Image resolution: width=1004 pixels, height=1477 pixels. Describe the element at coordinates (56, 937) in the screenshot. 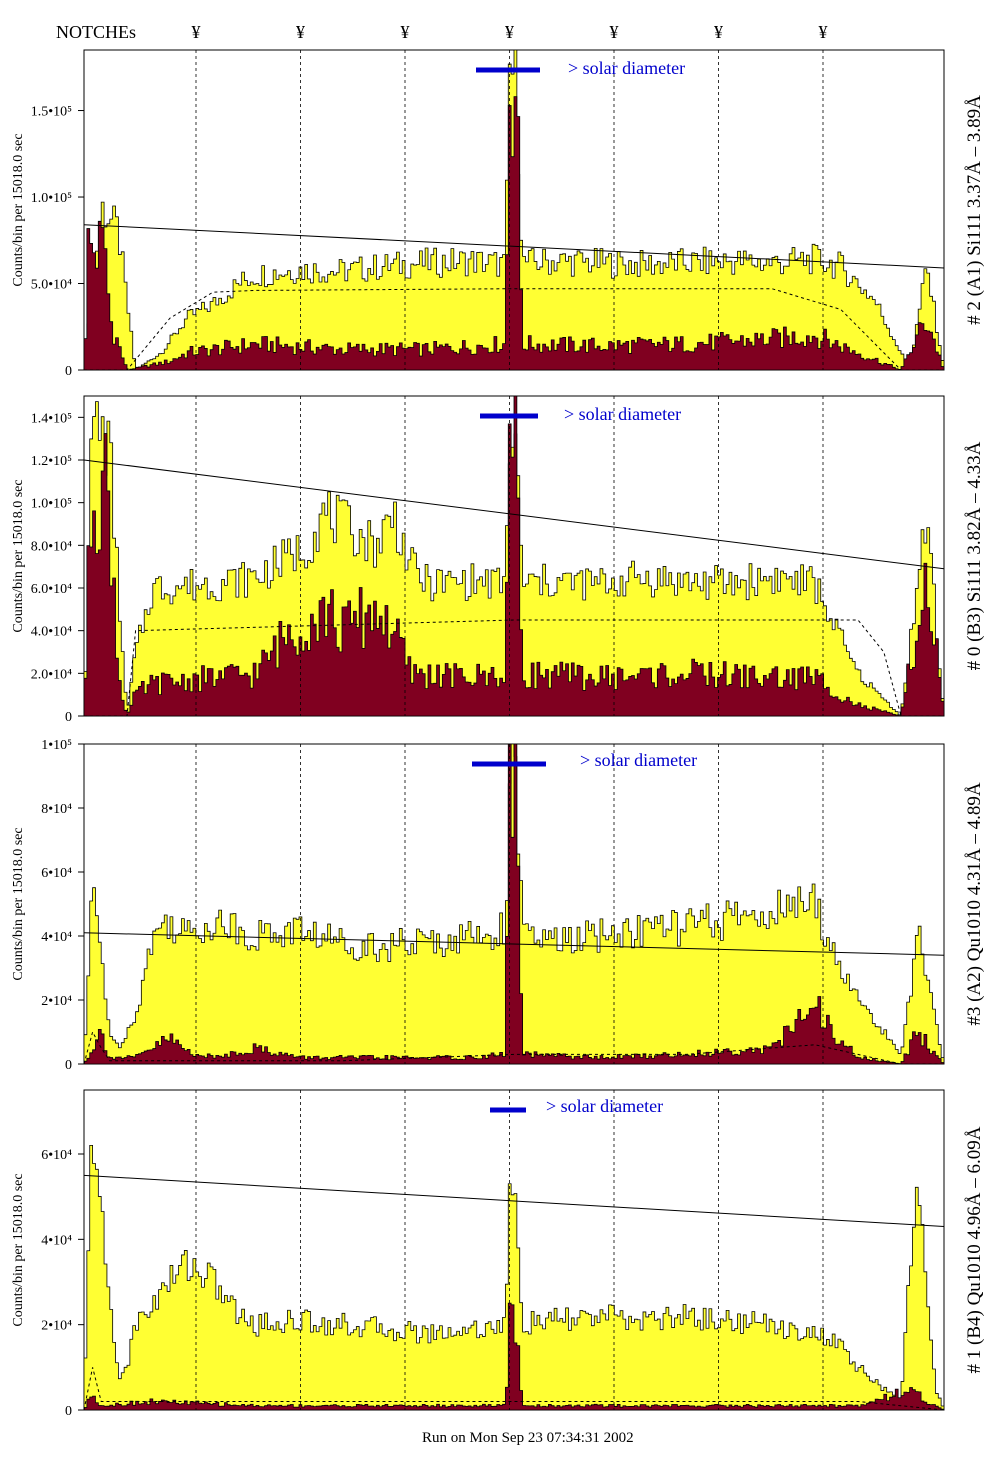

I see `y-tick-label-2-2: 4•10⁴` at that location.